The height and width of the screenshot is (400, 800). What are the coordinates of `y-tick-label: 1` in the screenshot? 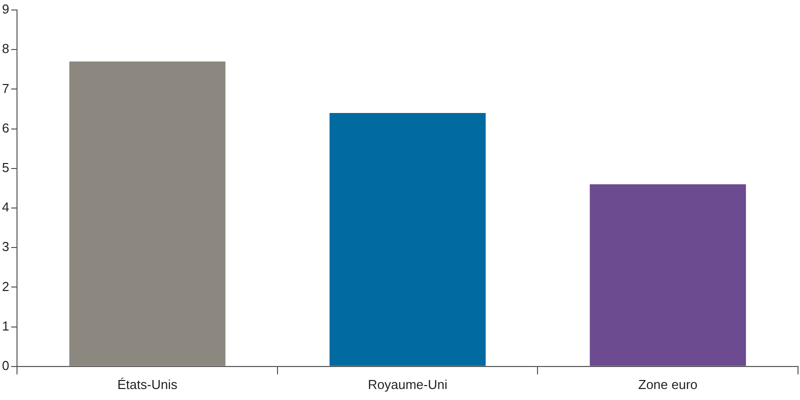 It's located at (6, 326).